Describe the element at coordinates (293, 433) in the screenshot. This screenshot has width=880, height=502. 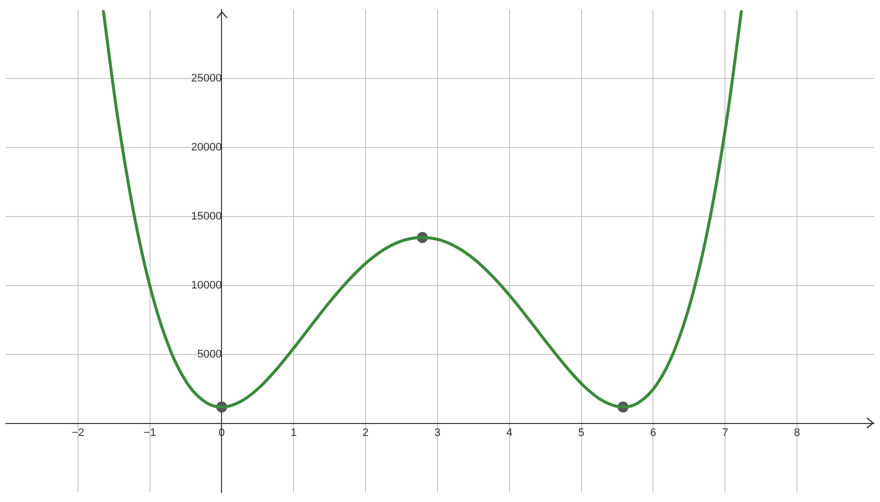
I see `x-tick-label: 1` at that location.